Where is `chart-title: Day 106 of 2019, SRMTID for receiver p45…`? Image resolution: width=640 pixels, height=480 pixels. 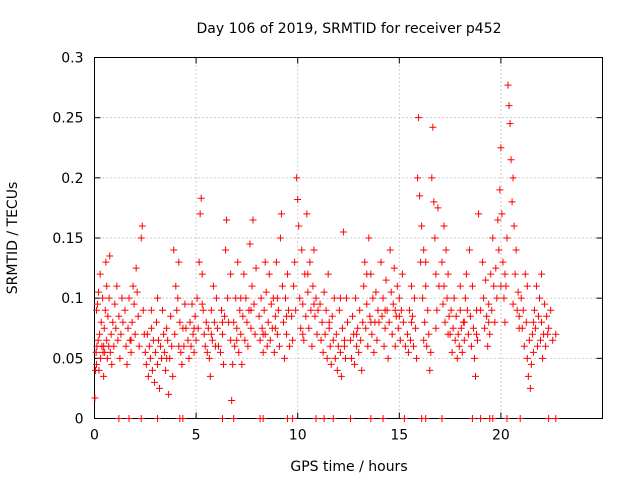 chart-title: Day 106 of 2019, SRMTID for receiver p45… is located at coordinates (348, 29).